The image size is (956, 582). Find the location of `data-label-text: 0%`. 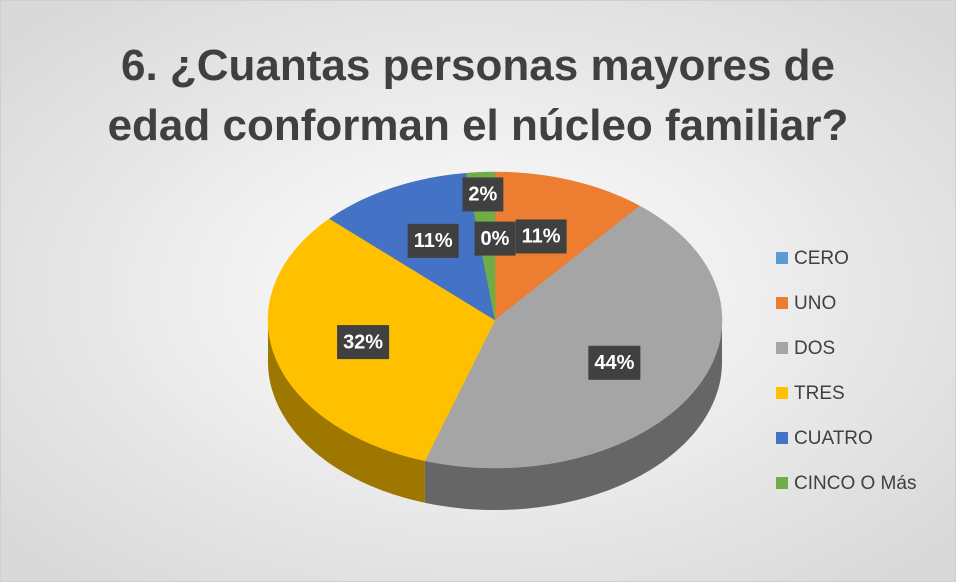

data-label-text: 0% is located at coordinates (495, 239).